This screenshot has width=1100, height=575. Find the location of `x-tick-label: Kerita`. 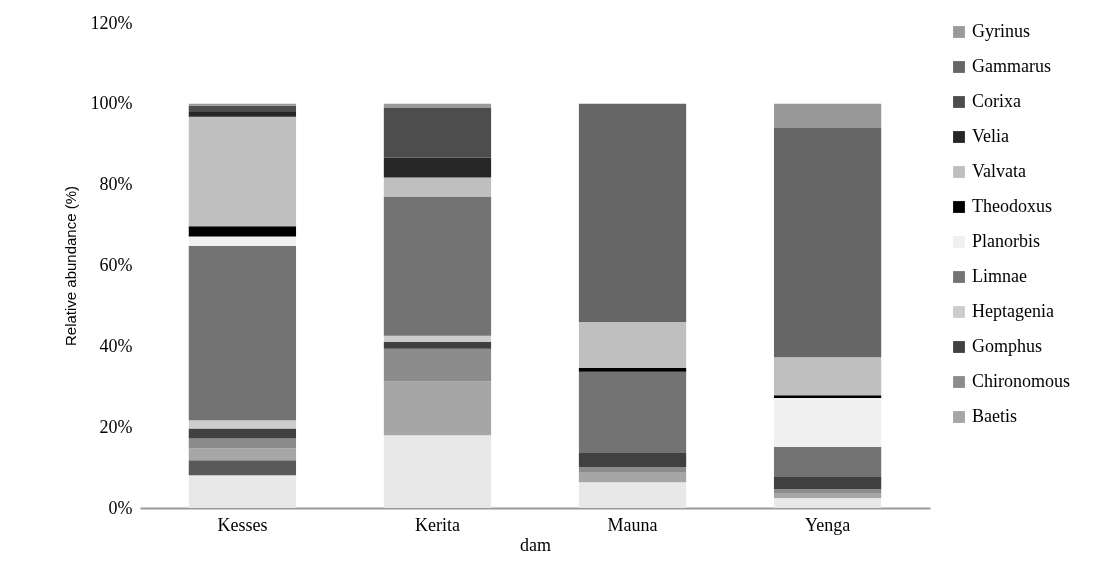

x-tick-label: Kerita is located at coordinates (437, 524).